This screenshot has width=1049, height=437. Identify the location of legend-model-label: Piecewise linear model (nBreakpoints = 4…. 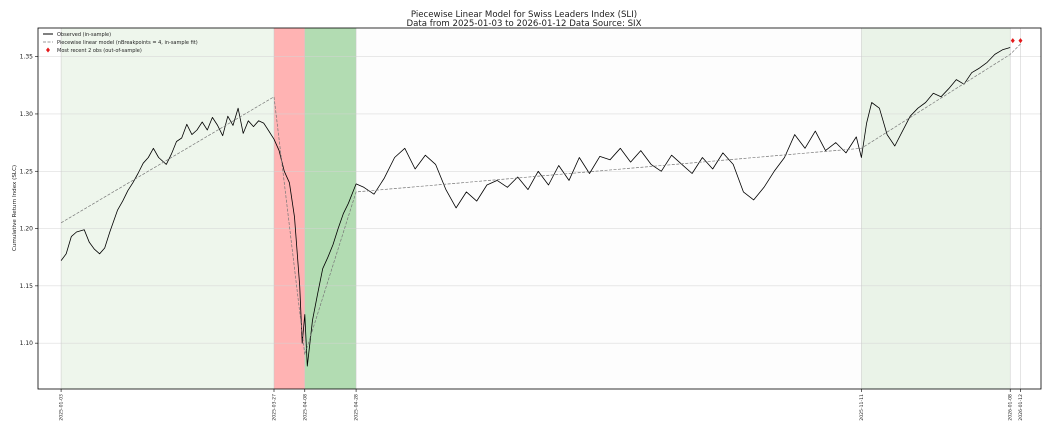
(127, 43).